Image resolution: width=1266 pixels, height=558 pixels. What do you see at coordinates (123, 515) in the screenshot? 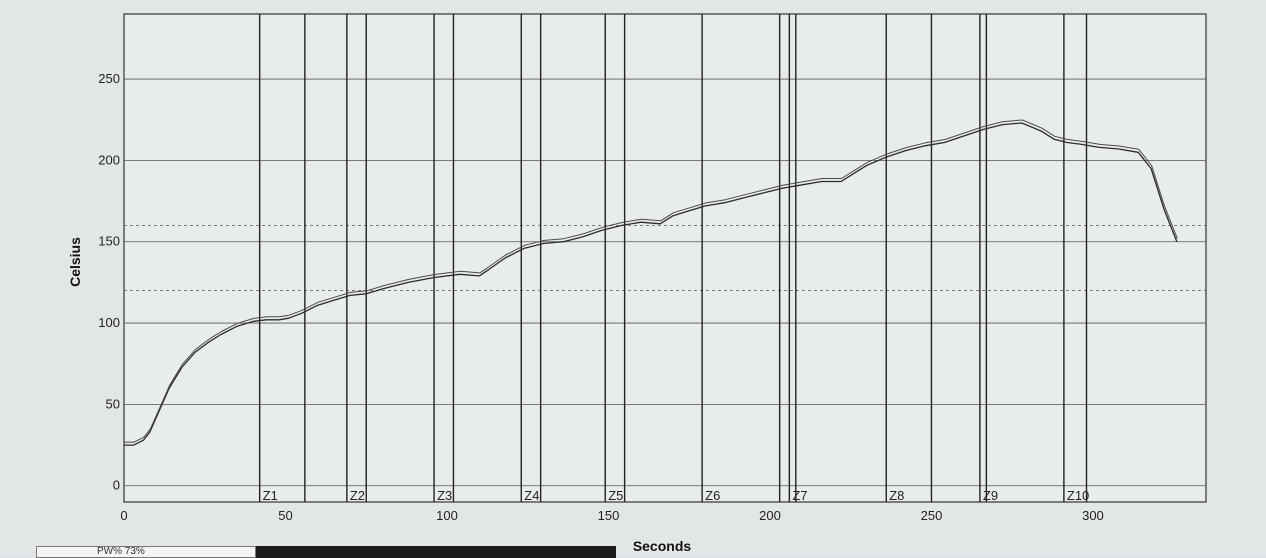
I see `x-tick-label-0: 0` at bounding box center [123, 515].